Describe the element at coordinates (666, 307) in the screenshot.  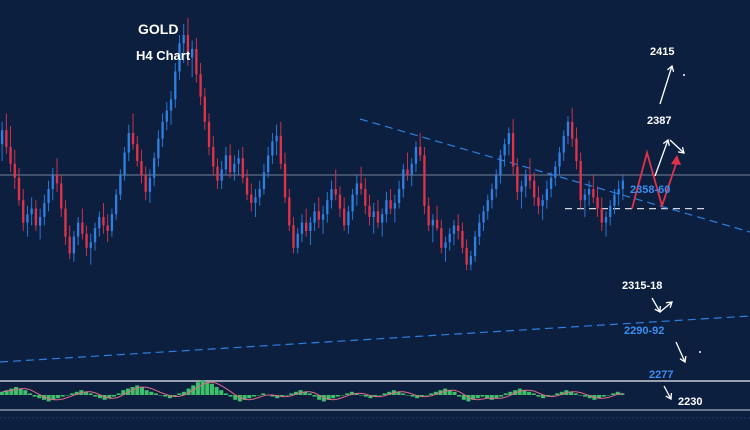
I see `arrow-up-2315-shaft` at that location.